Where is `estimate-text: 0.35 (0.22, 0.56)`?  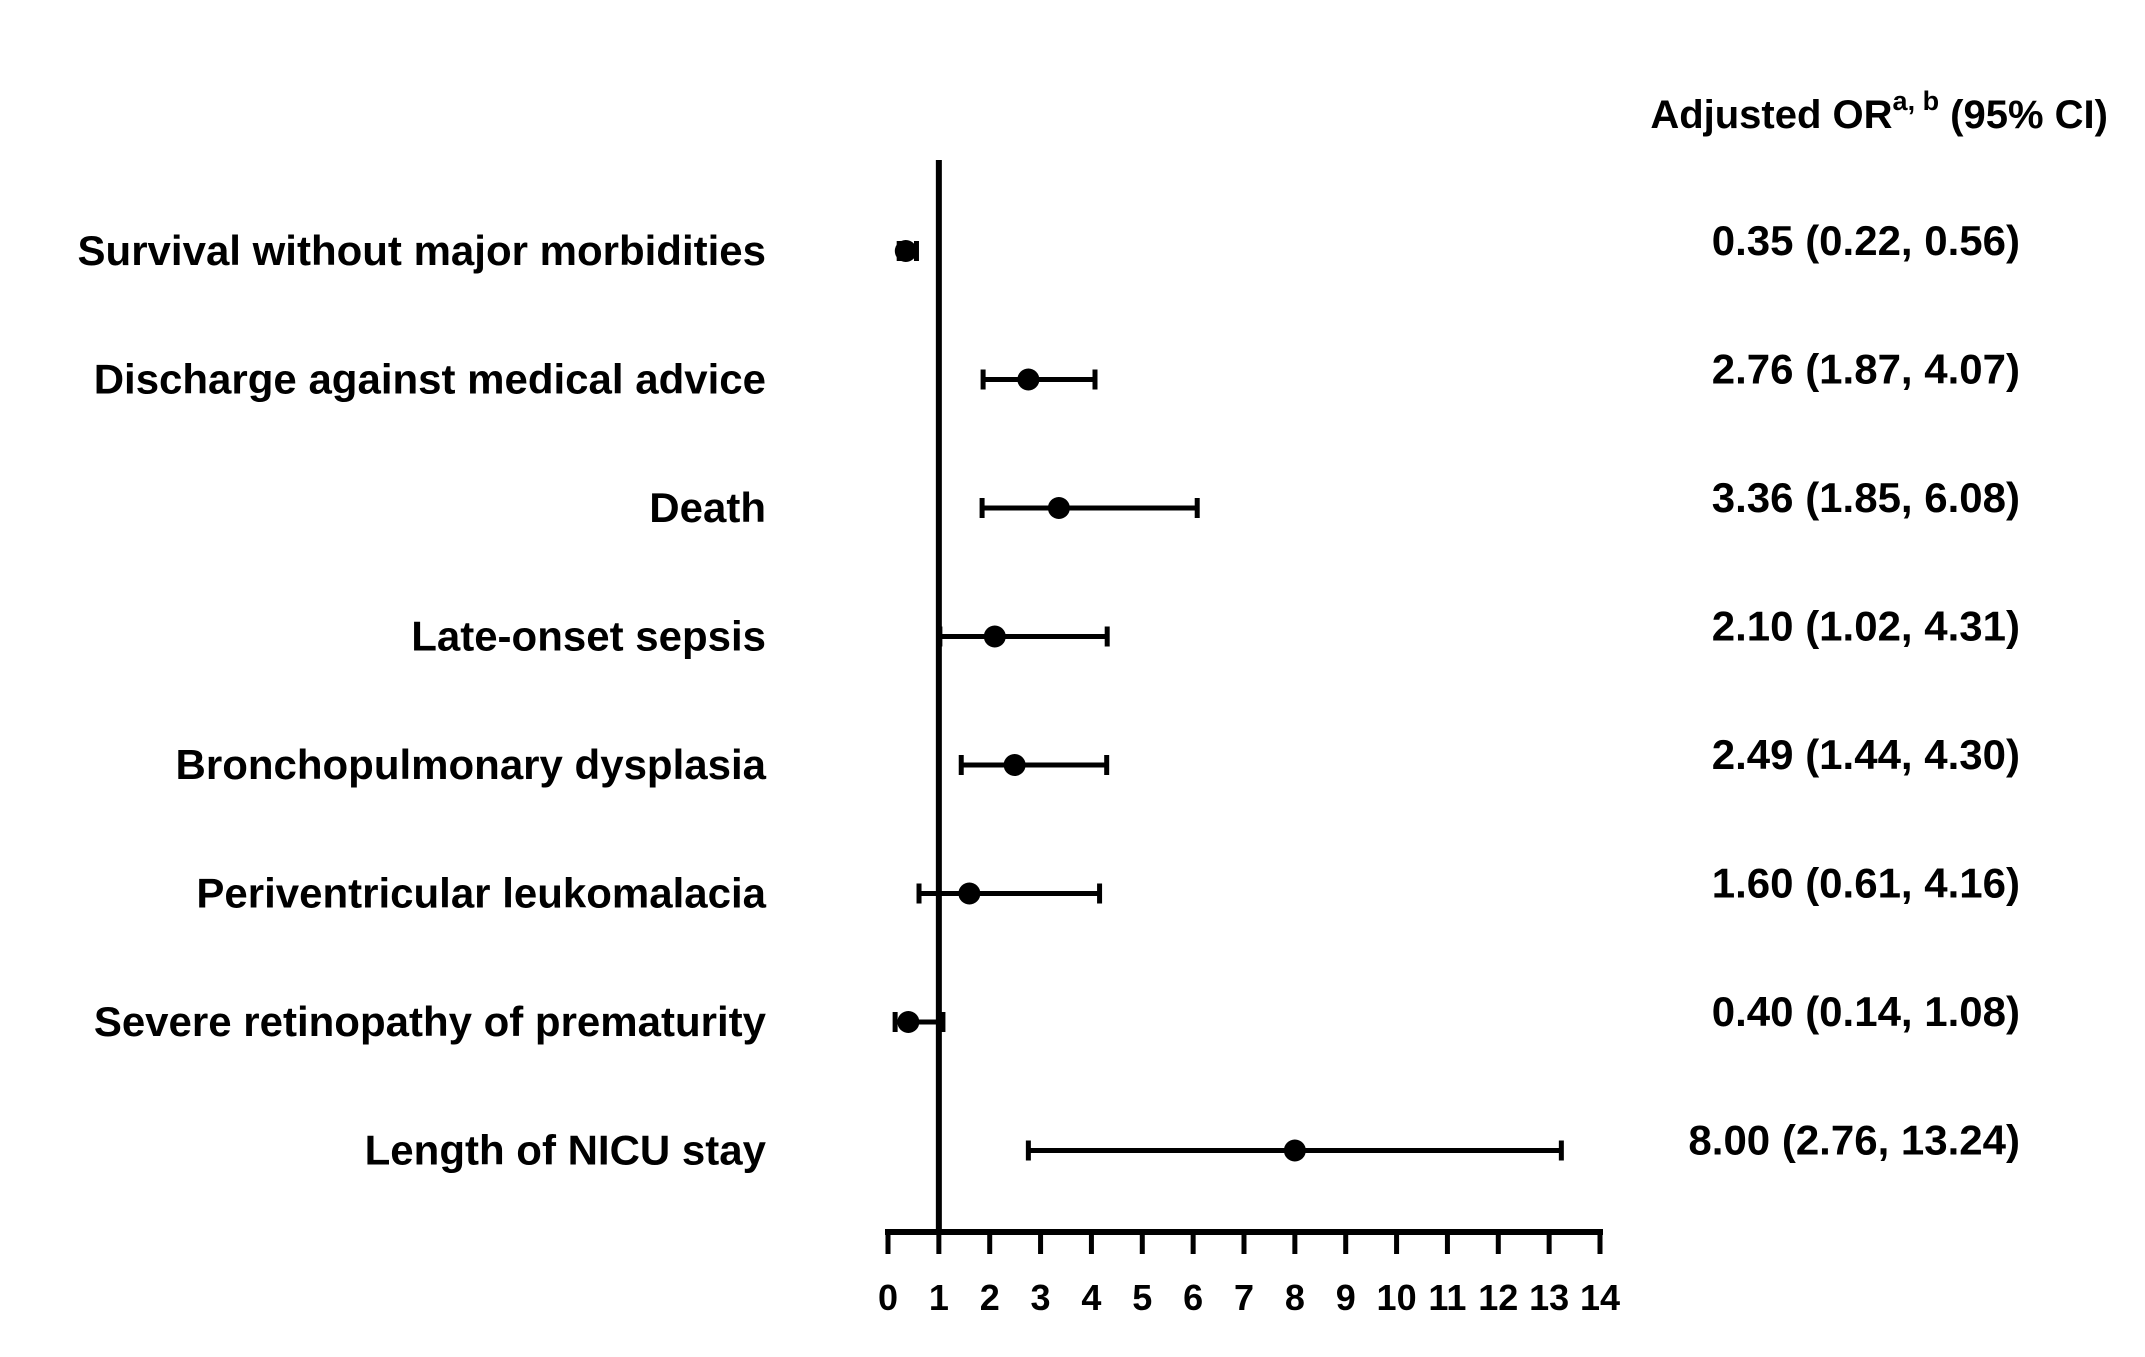
estimate-text: 0.35 (0.22, 0.56) is located at coordinates (1866, 240).